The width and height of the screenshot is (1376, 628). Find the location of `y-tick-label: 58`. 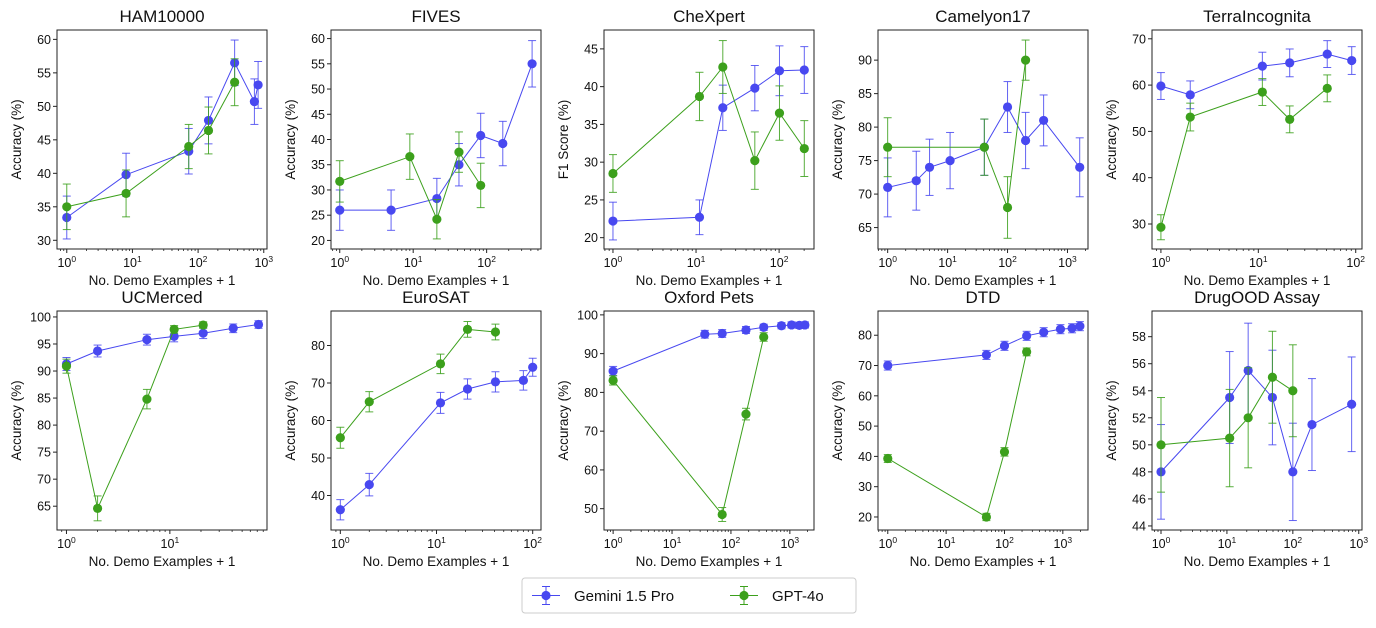

y-tick-label: 58 is located at coordinates (1139, 337).